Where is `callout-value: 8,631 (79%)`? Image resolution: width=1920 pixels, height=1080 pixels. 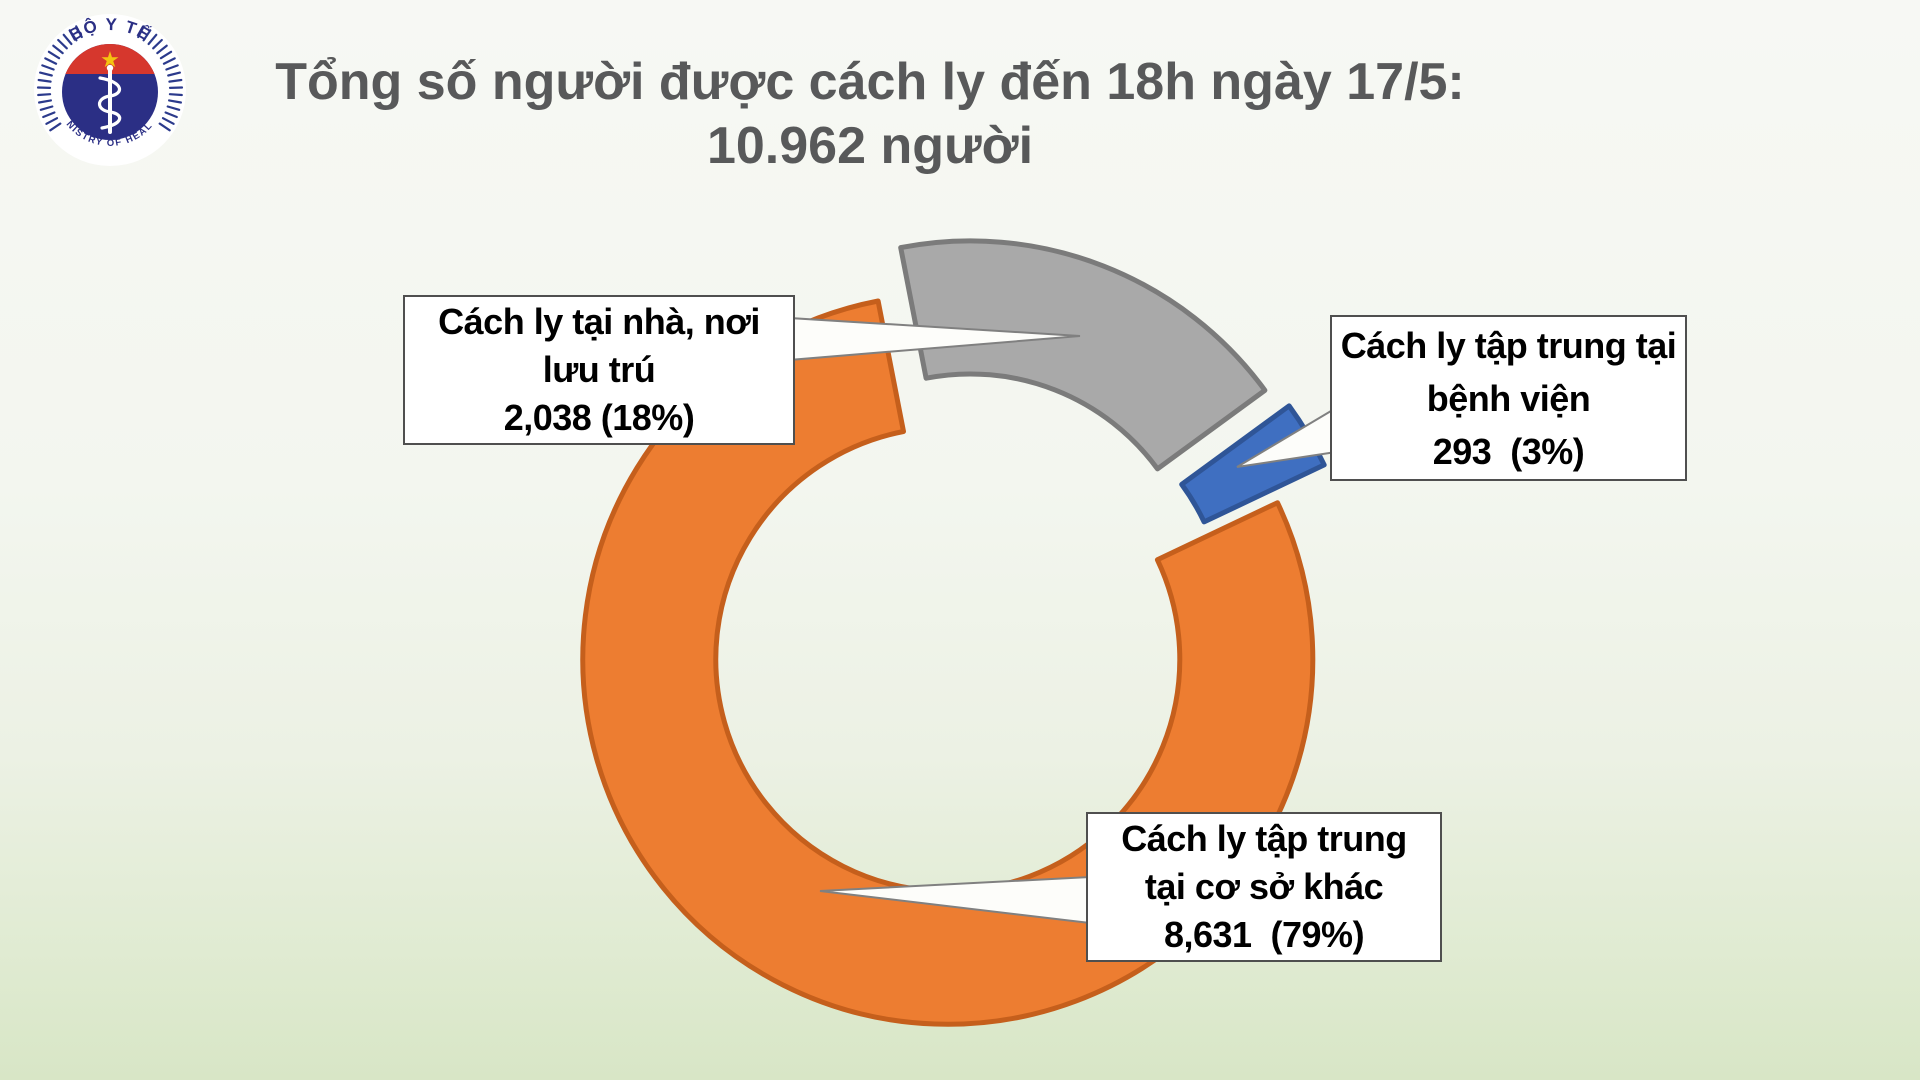 callout-value: 8,631 (79%) is located at coordinates (1264, 934).